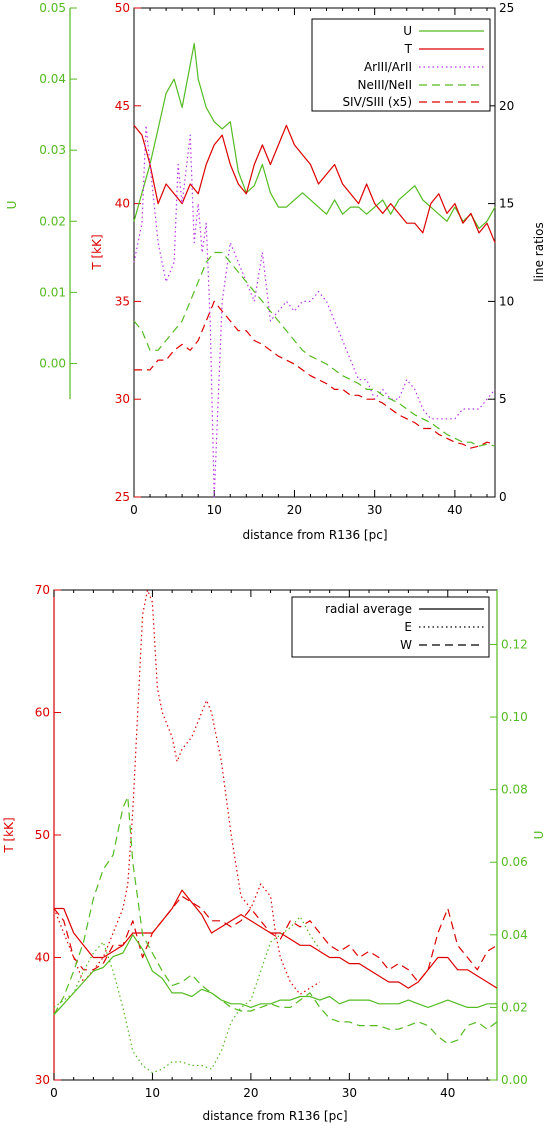 This screenshot has width=548, height=1126. What do you see at coordinates (407, 31) in the screenshot?
I see `top-legend-label-u: U` at bounding box center [407, 31].